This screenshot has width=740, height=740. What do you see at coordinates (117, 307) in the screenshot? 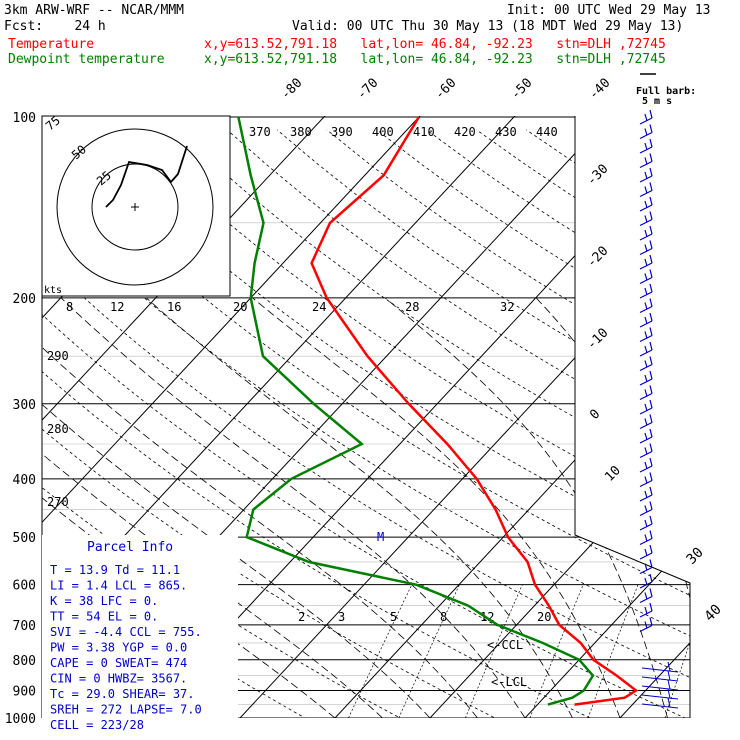
I see `hodograph-speed-label: 12` at bounding box center [117, 307].